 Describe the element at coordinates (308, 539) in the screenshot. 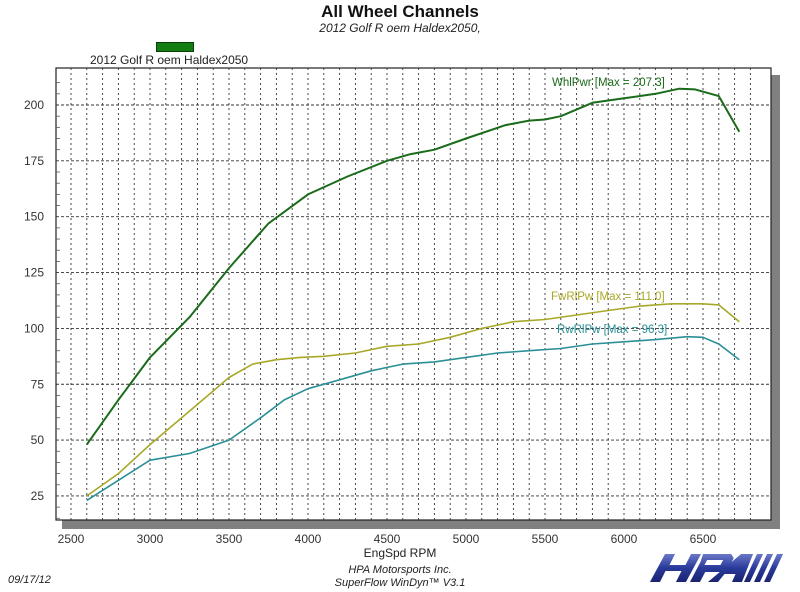

I see `x-tick-label: 4000` at that location.